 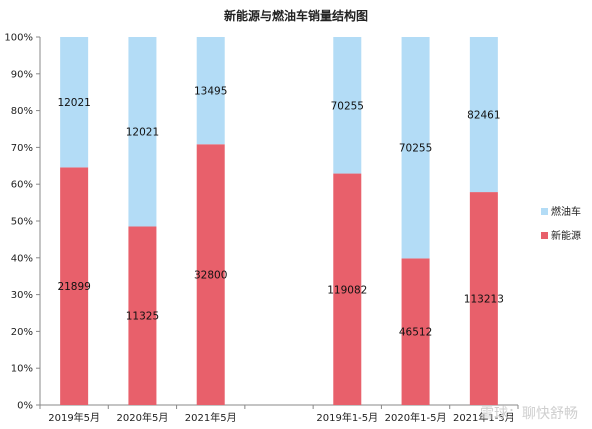 What do you see at coordinates (22, 222) in the screenshot?
I see `y-tick-label: 50%` at bounding box center [22, 222].